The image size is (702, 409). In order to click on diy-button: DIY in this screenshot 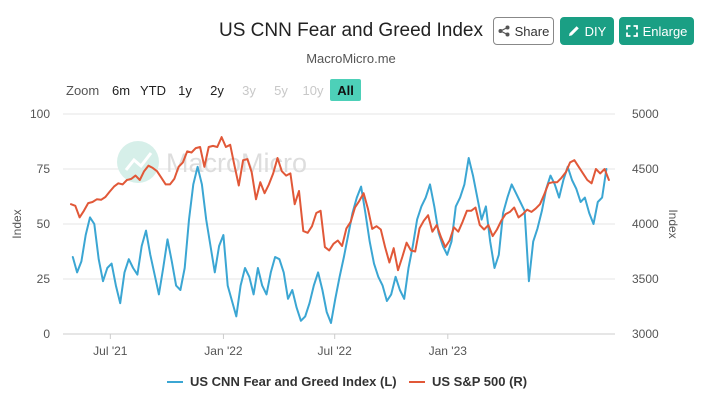, I will do `click(587, 31)`.